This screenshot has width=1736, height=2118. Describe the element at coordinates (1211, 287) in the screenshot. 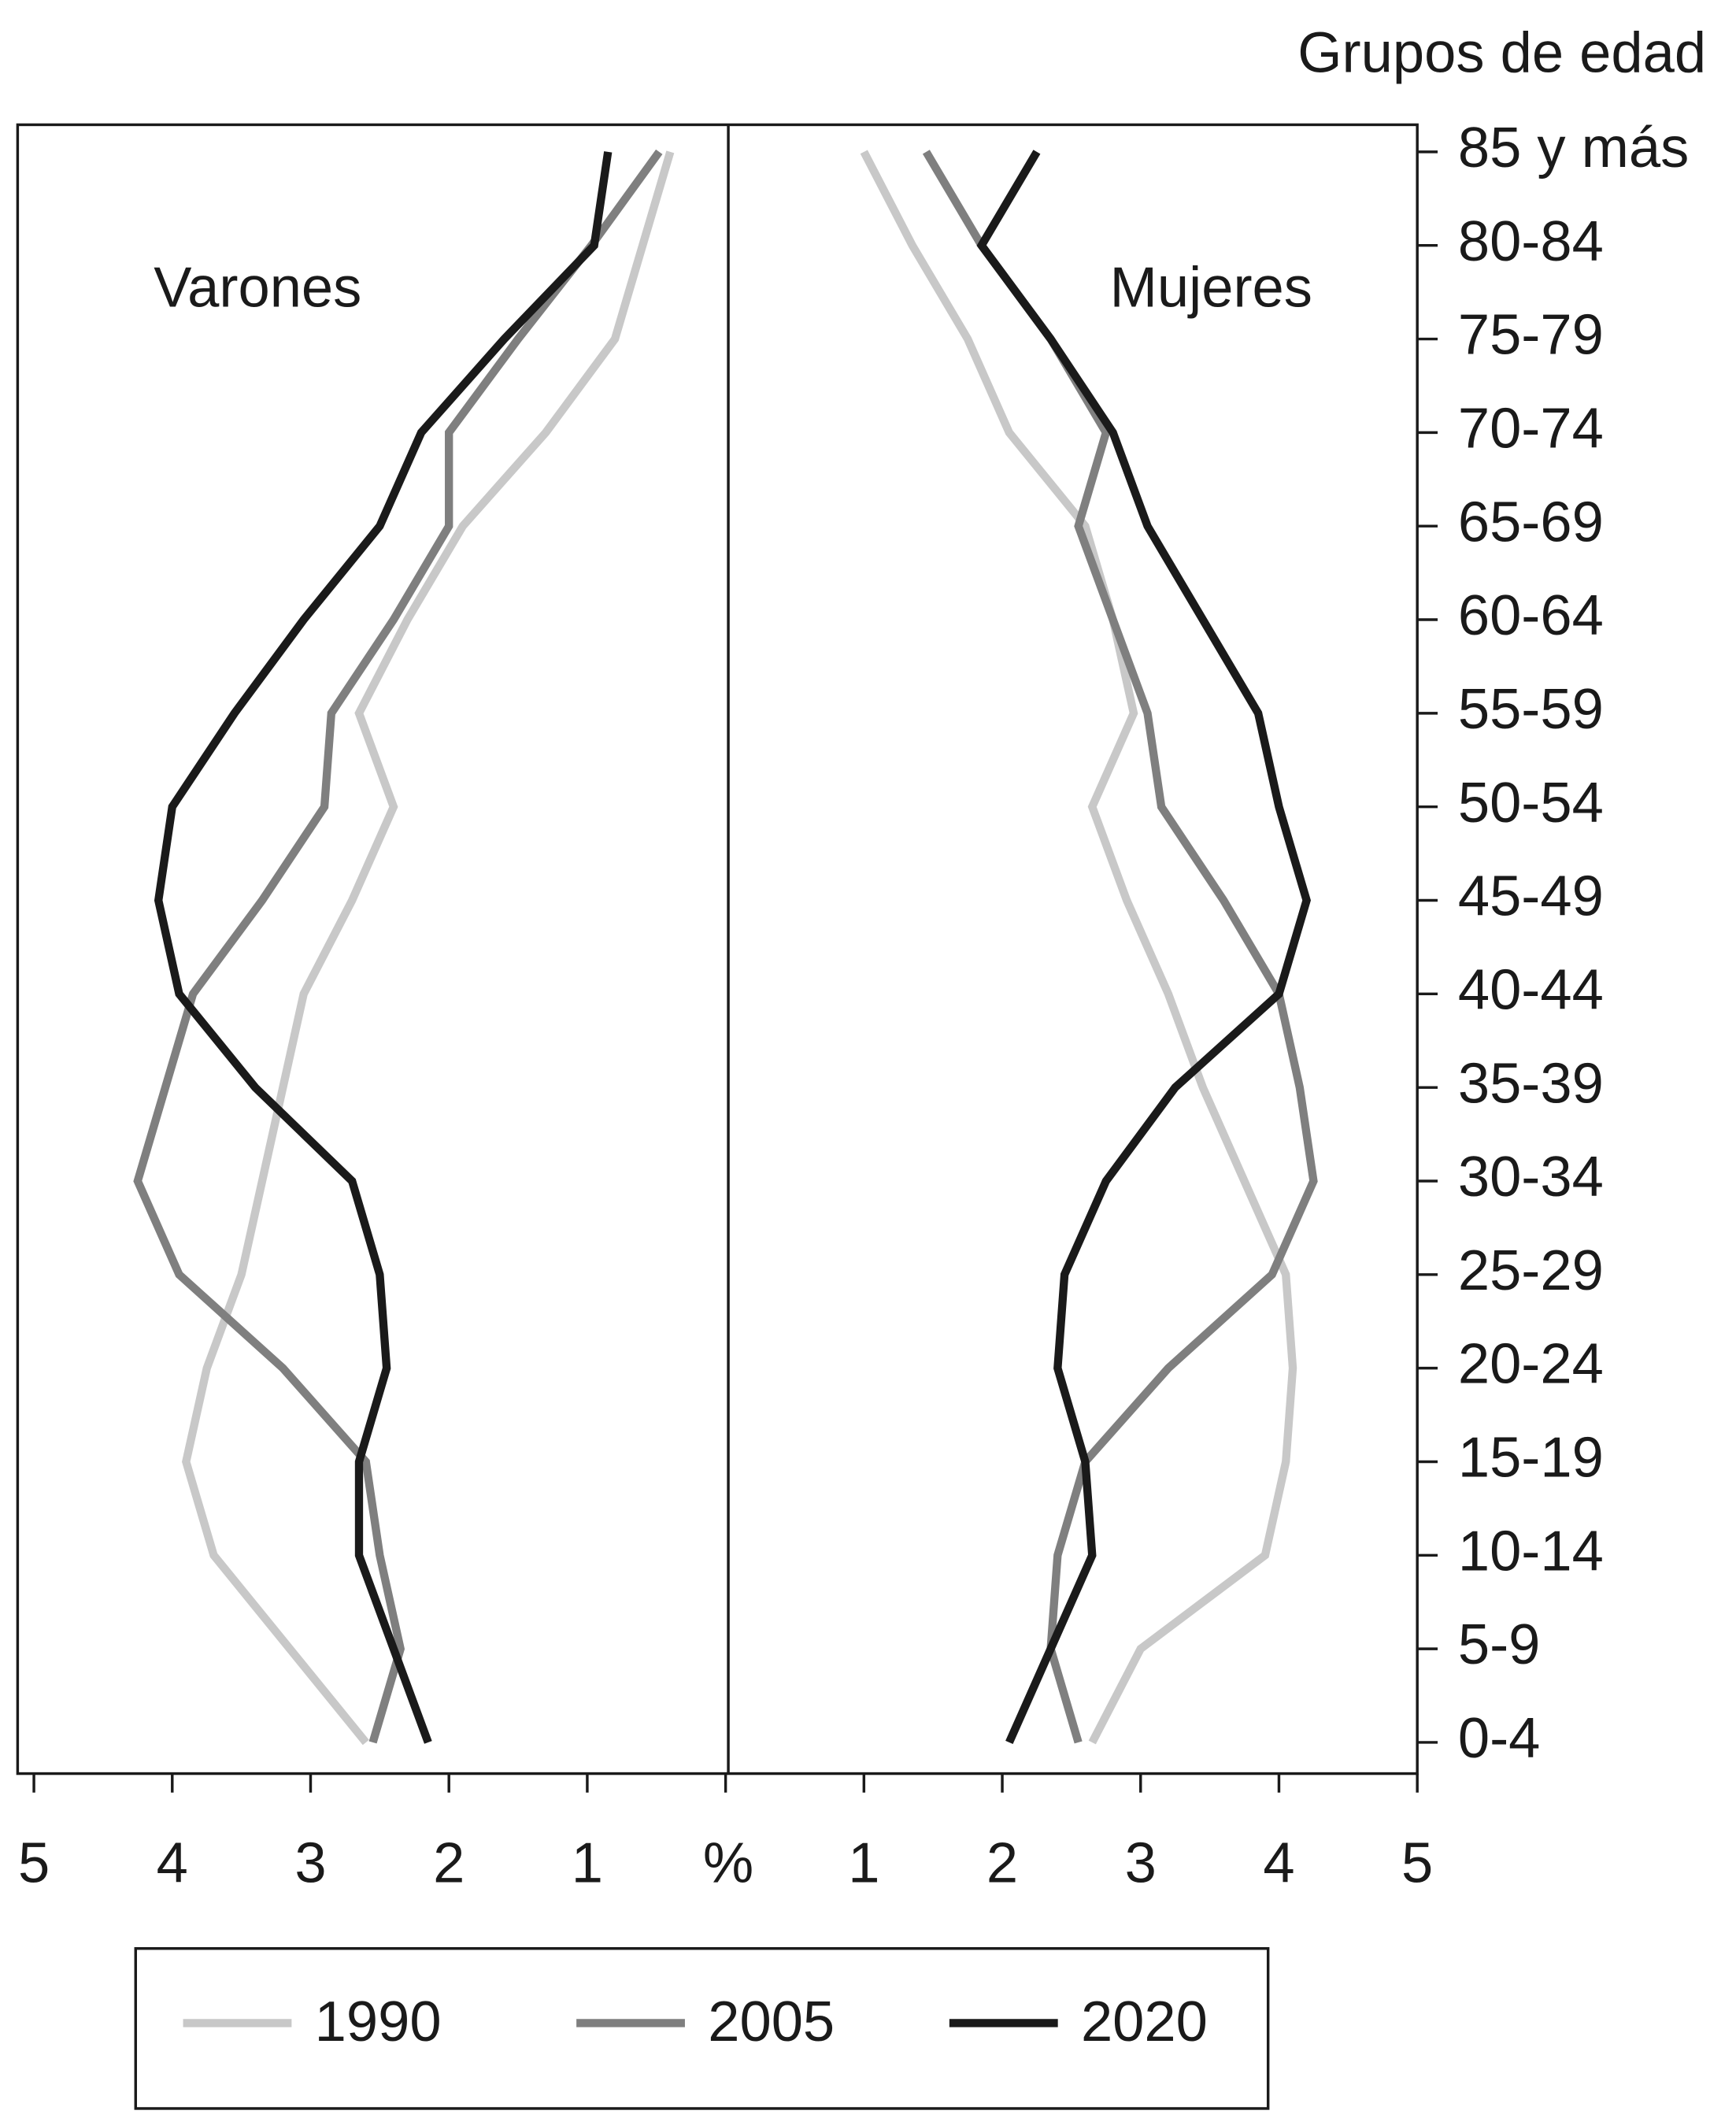

I see `panel-label: Mujeres` at that location.